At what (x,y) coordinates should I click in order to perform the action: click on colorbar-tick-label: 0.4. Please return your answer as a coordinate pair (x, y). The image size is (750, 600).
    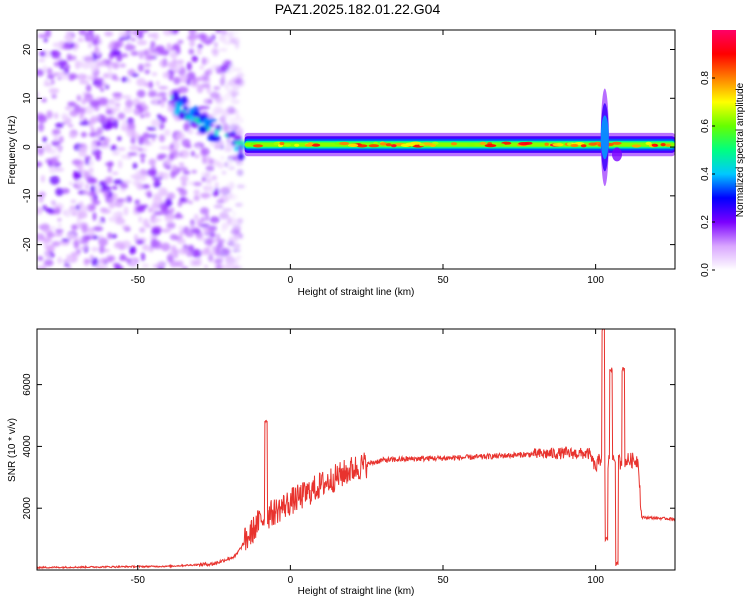
    Looking at the image, I should click on (705, 174).